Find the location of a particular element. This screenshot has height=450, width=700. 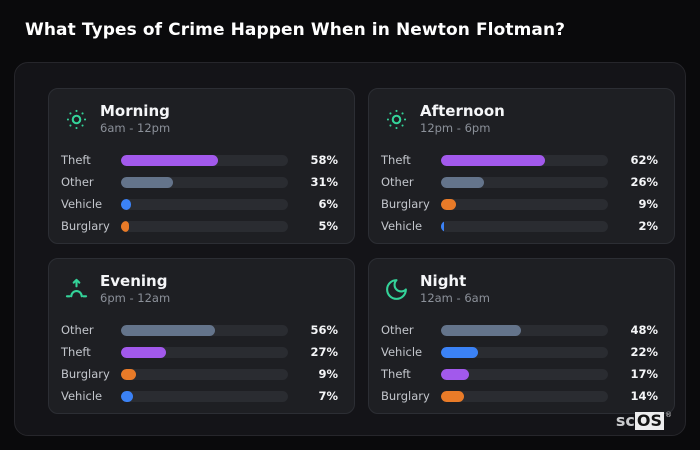

crime-percent: 17% is located at coordinates (644, 374).